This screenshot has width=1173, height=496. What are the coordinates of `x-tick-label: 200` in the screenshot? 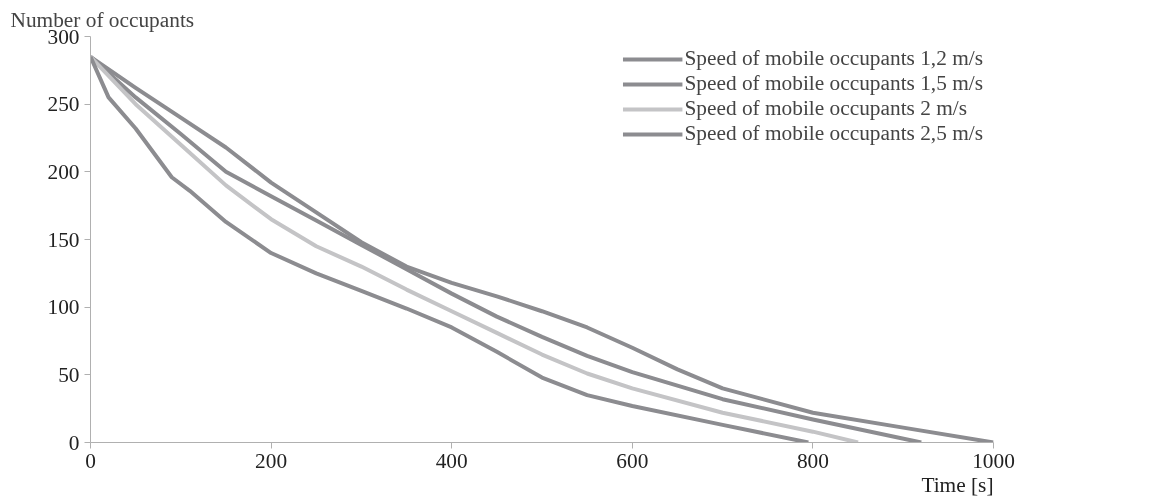 It's located at (271, 460).